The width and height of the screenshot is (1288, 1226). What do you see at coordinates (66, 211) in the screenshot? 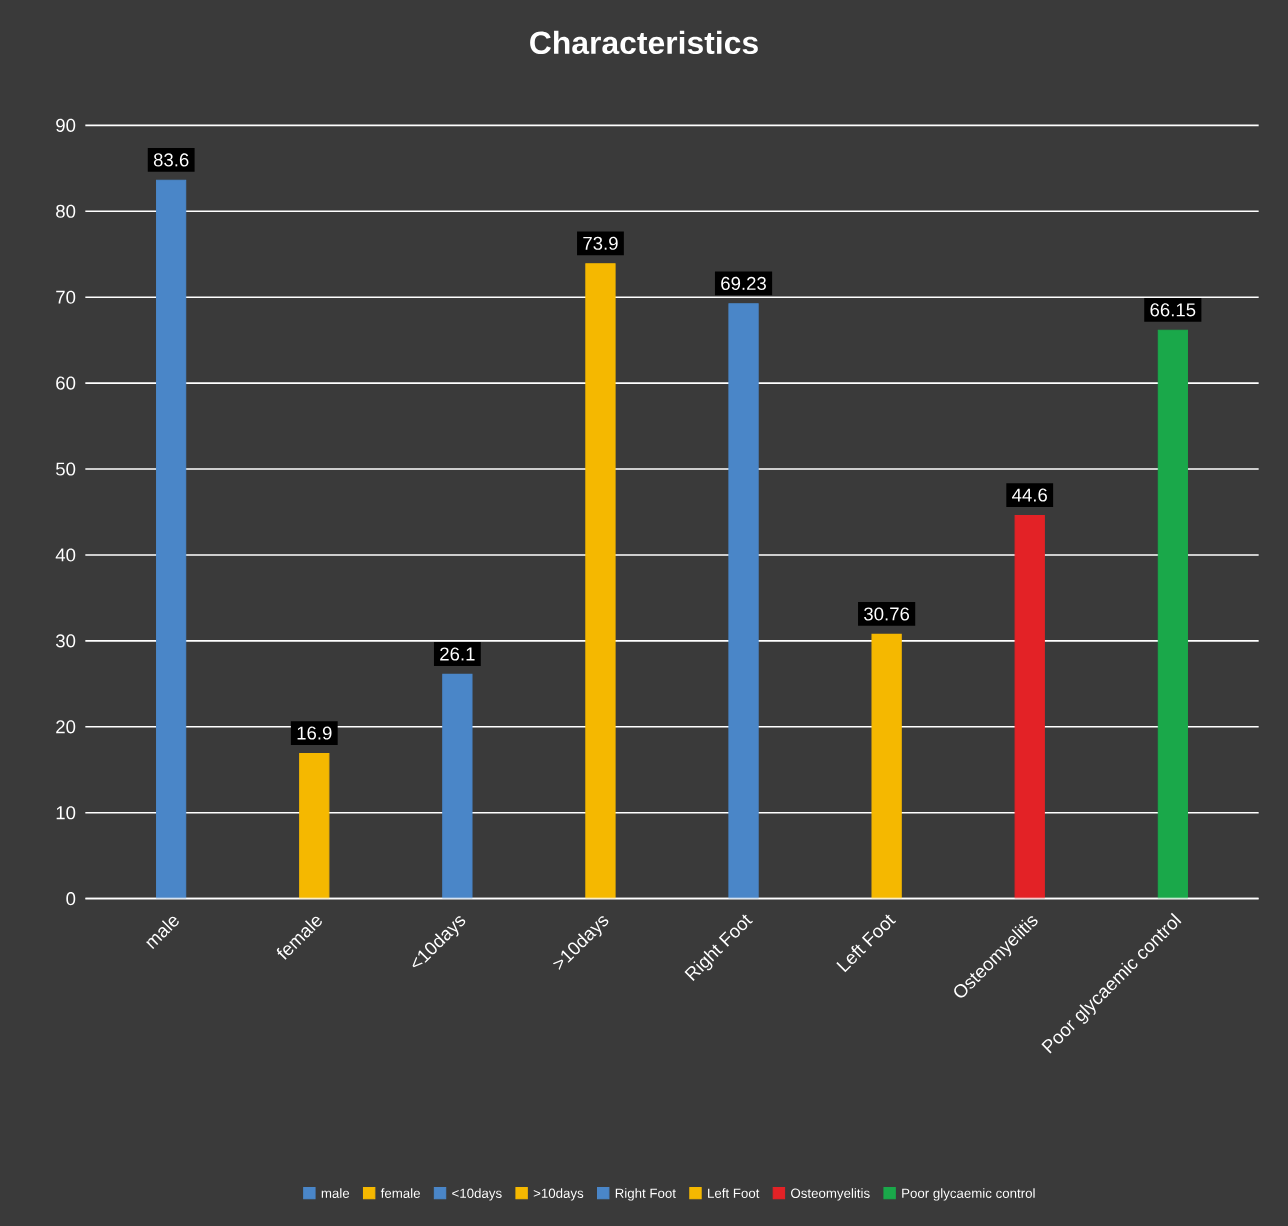
I see `y-tick-label: 80` at bounding box center [66, 211].